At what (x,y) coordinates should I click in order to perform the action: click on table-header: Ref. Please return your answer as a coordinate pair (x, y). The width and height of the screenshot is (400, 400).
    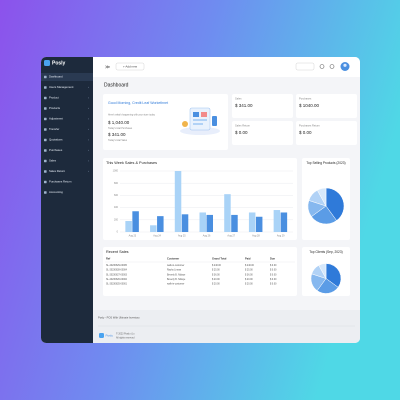
    Looking at the image, I should click on (108, 259).